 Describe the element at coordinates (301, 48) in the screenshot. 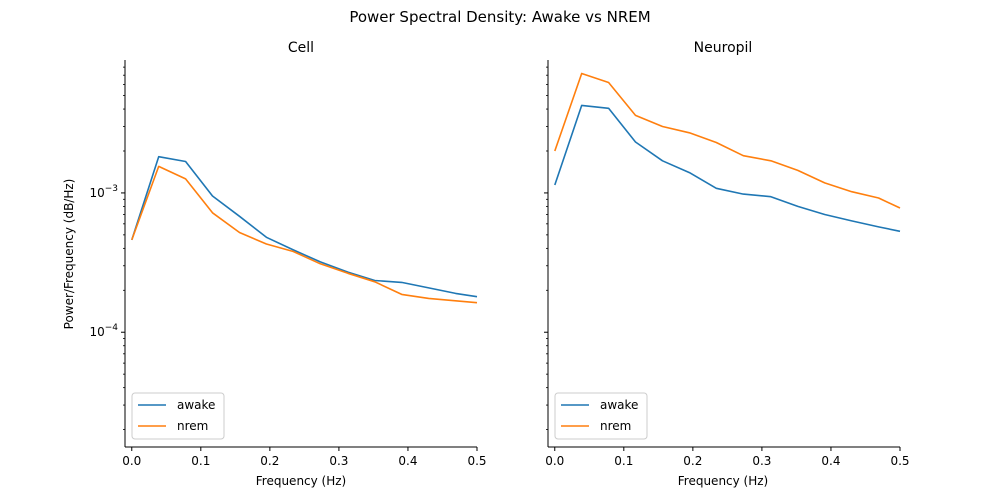

I see `panel-title: Cell` at that location.